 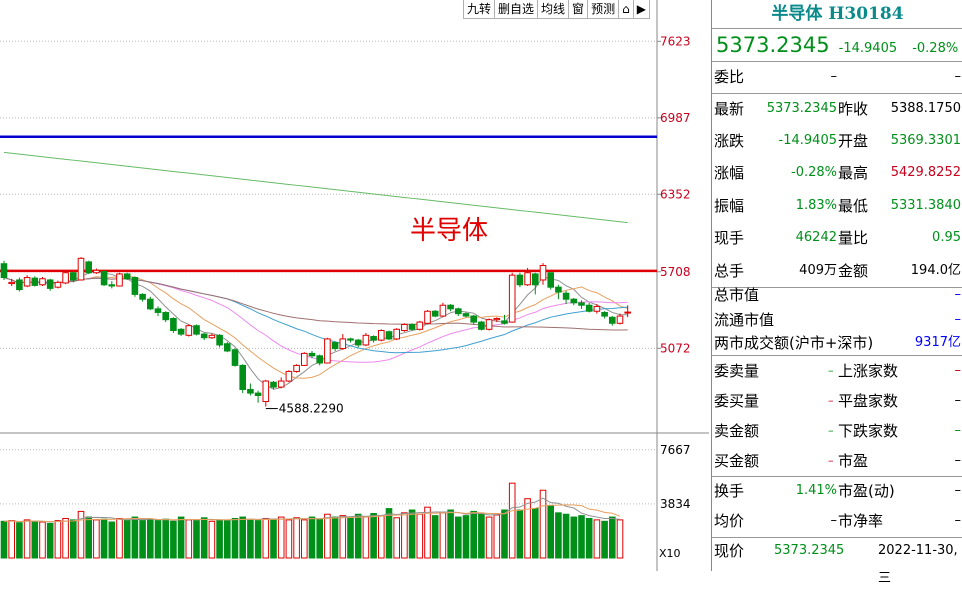 What do you see at coordinates (479, 9) in the screenshot?
I see `toolbar-nine-turn-button: 九转` at bounding box center [479, 9].